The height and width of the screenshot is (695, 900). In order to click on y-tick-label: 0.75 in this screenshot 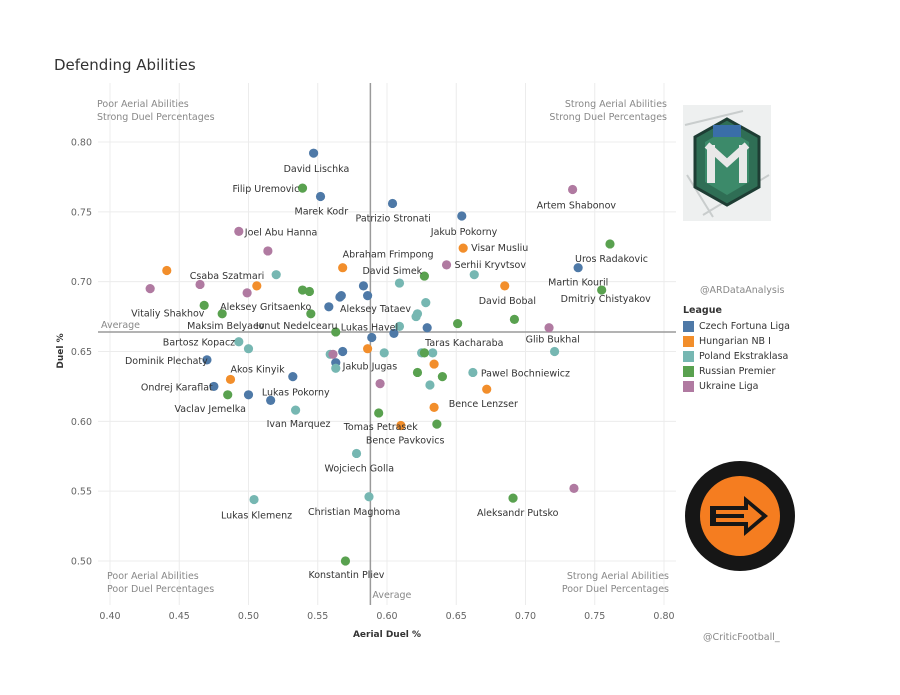, I will do `click(81, 212)`.